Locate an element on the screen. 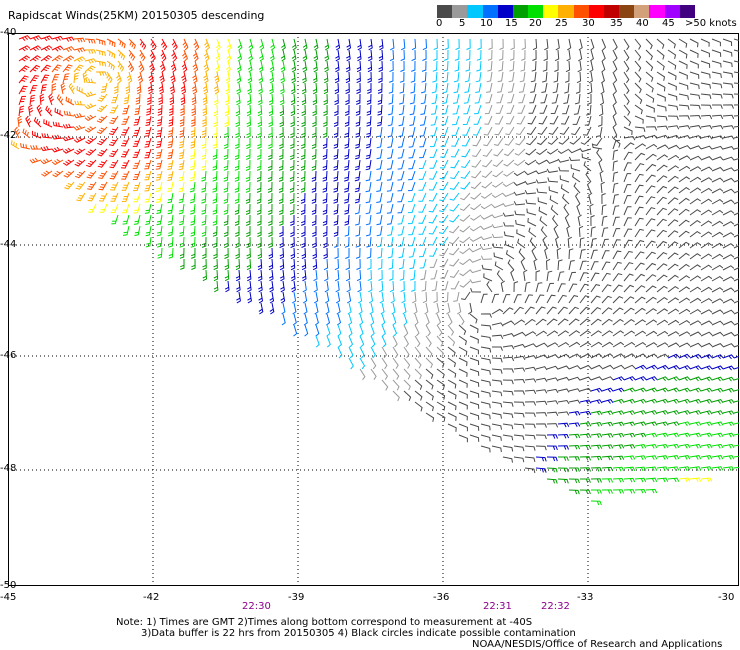 Image resolution: width=740 pixels, height=650 pixels. lat-label: -48 is located at coordinates (8, 468).